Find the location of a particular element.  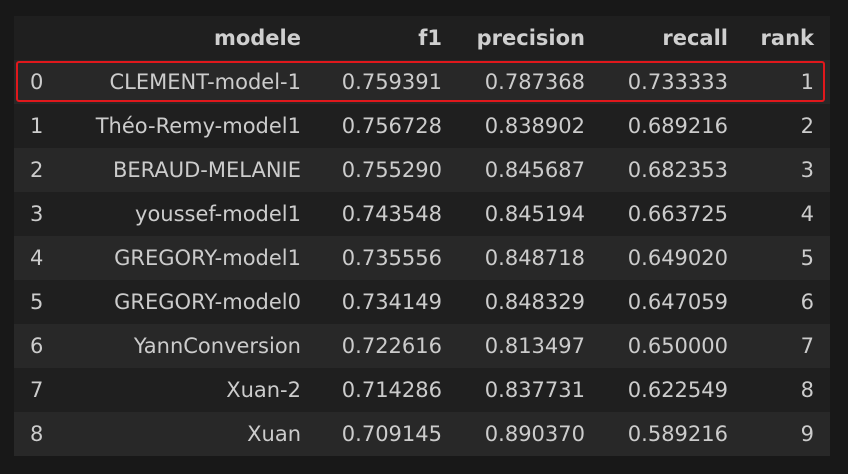

cell-recall: 0.689216 is located at coordinates (677, 126).